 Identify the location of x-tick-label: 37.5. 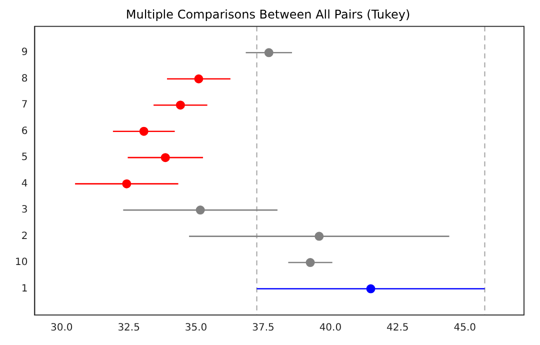
(263, 328).